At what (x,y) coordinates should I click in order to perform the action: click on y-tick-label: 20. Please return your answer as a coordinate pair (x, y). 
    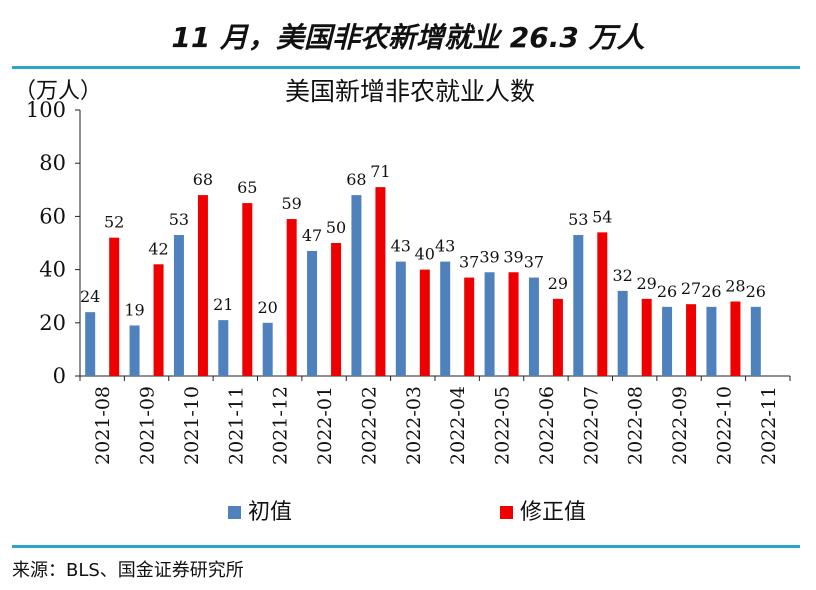
    Looking at the image, I should click on (52, 323).